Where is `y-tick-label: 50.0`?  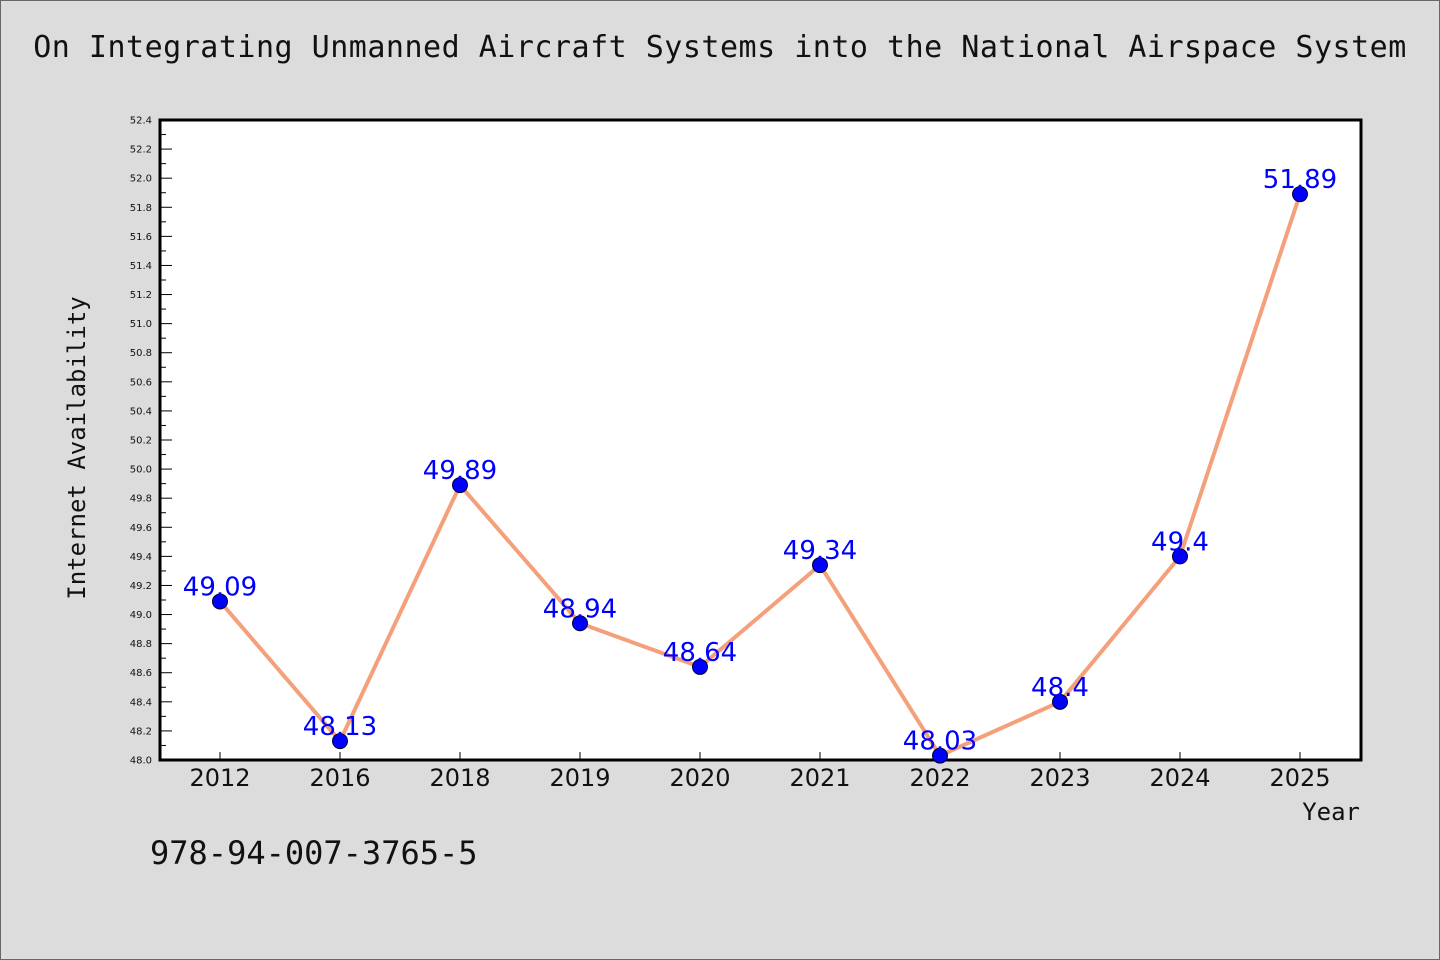 y-tick-label: 50.0 is located at coordinates (141, 470).